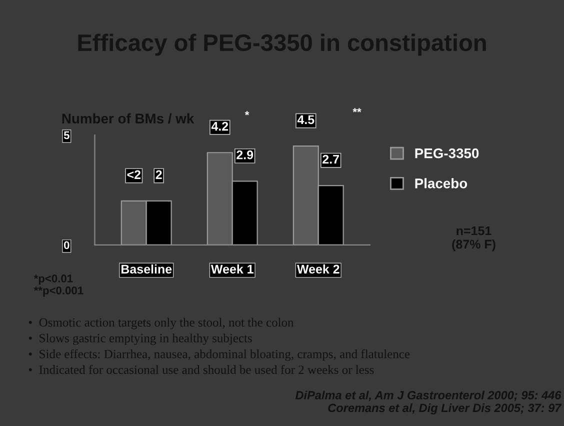 This screenshot has width=564, height=426. Describe the element at coordinates (330, 159) in the screenshot. I see `data-label: 2.7` at that location.